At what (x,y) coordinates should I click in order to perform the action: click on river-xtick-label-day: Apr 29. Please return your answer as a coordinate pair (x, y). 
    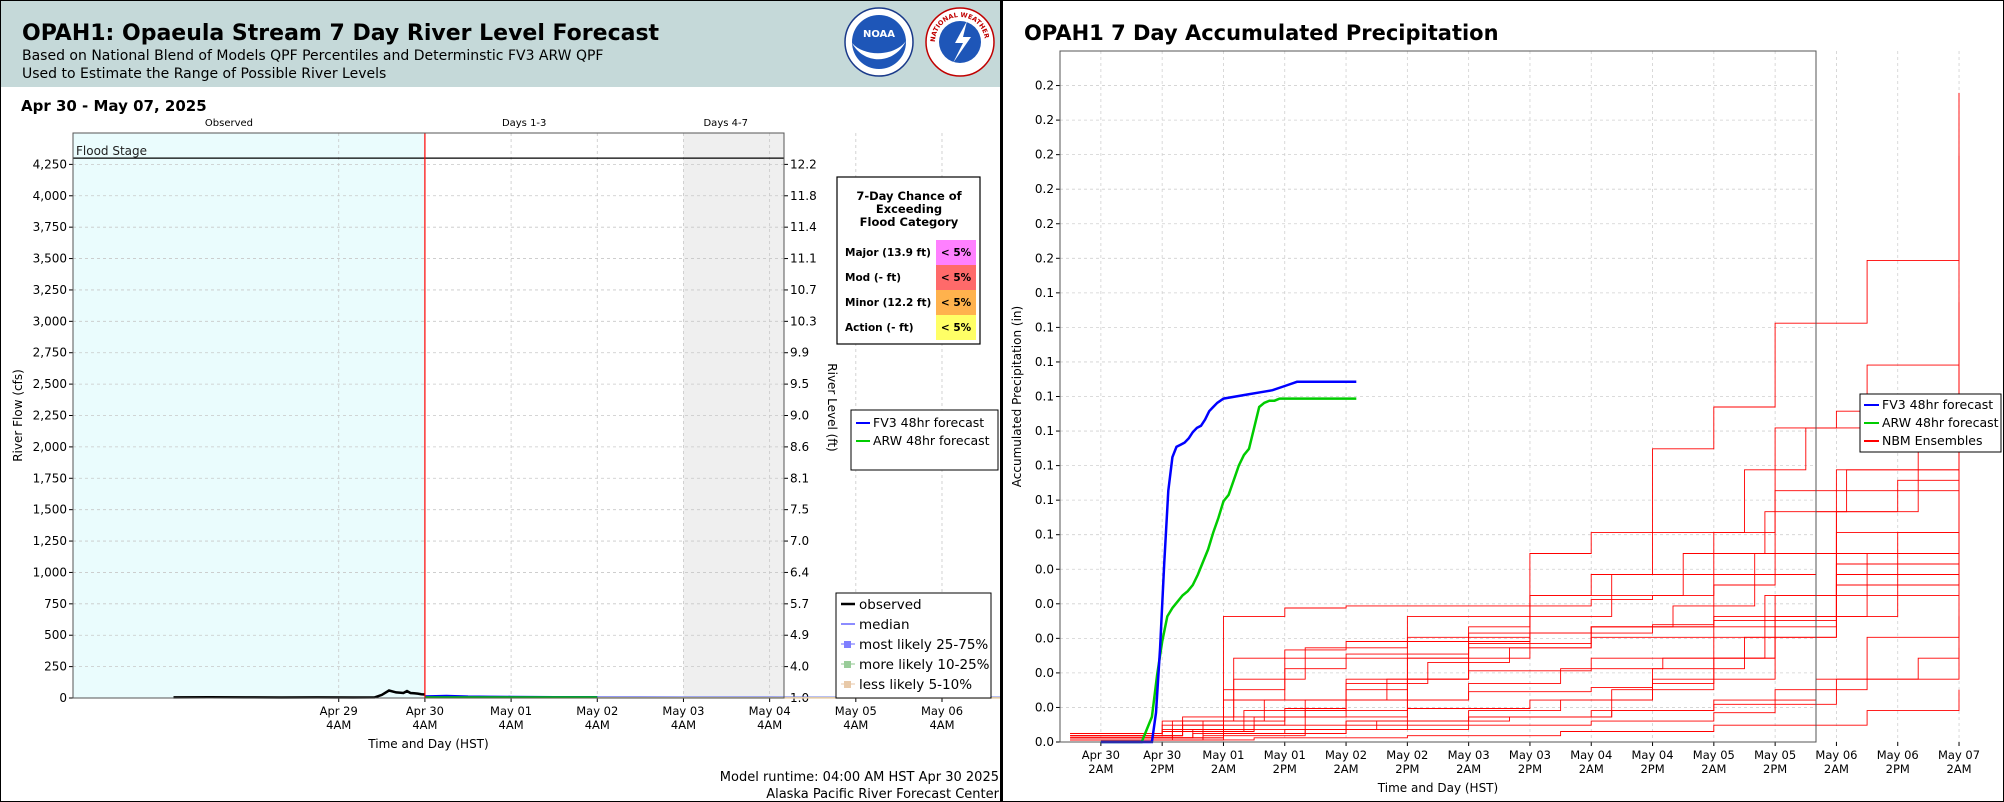
    Looking at the image, I should click on (339, 711).